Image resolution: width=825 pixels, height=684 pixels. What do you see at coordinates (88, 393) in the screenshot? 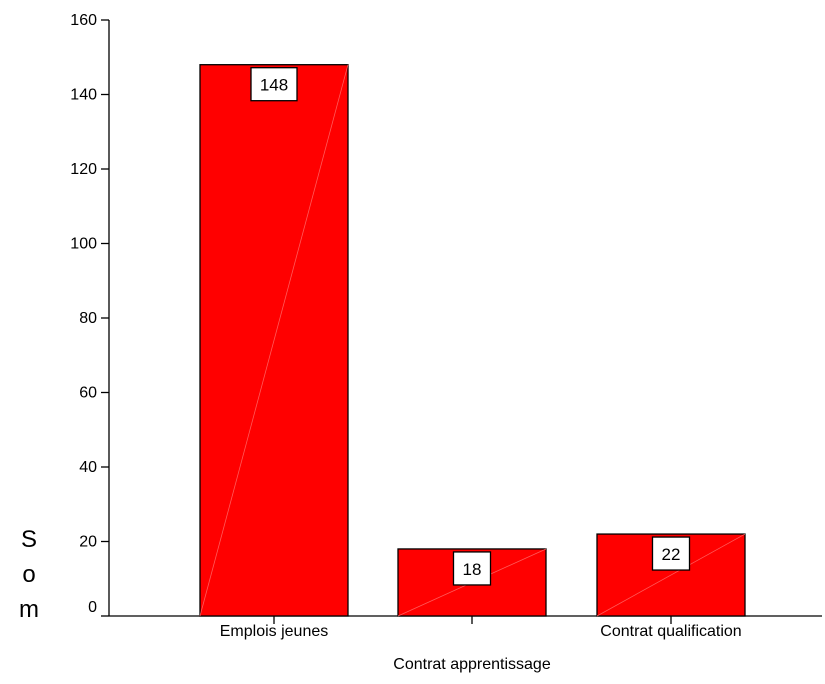
I see `y-tick-label: 60` at bounding box center [88, 393].